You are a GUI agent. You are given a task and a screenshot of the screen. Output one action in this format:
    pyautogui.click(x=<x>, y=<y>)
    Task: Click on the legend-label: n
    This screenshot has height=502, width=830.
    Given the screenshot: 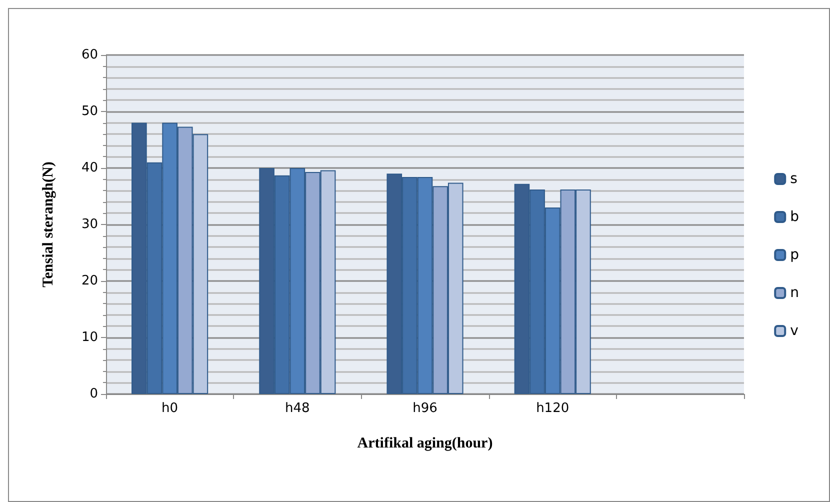 What is the action you would take?
    pyautogui.click(x=794, y=293)
    